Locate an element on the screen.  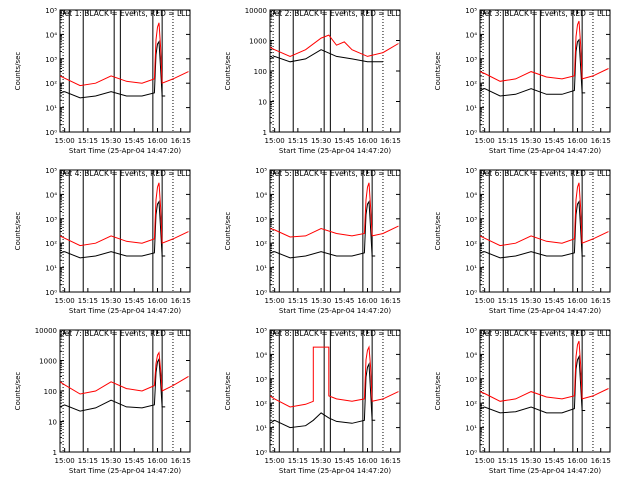
panel-title: Det 9: BLACK = Events, RED = LLD is located at coordinates (545, 333).